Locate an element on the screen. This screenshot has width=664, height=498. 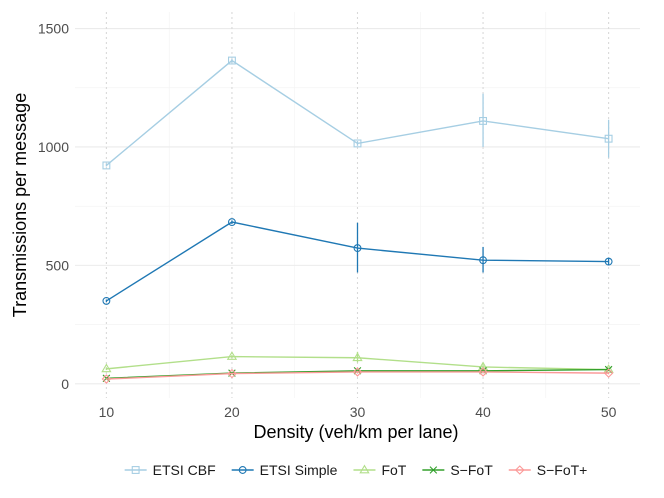
legend: ETSI CBF ETSI Simple FoT S−FoT S−FoT+ is located at coordinates (356, 470).